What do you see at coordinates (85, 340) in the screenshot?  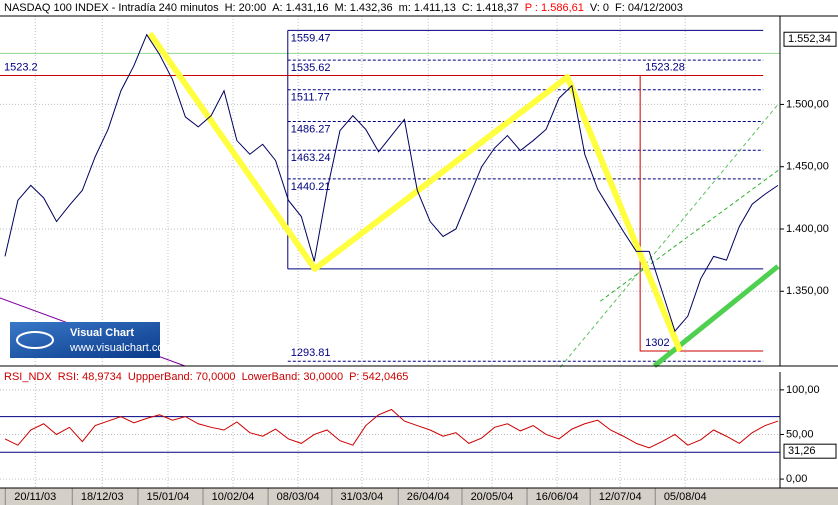 I see `logo` at bounding box center [85, 340].